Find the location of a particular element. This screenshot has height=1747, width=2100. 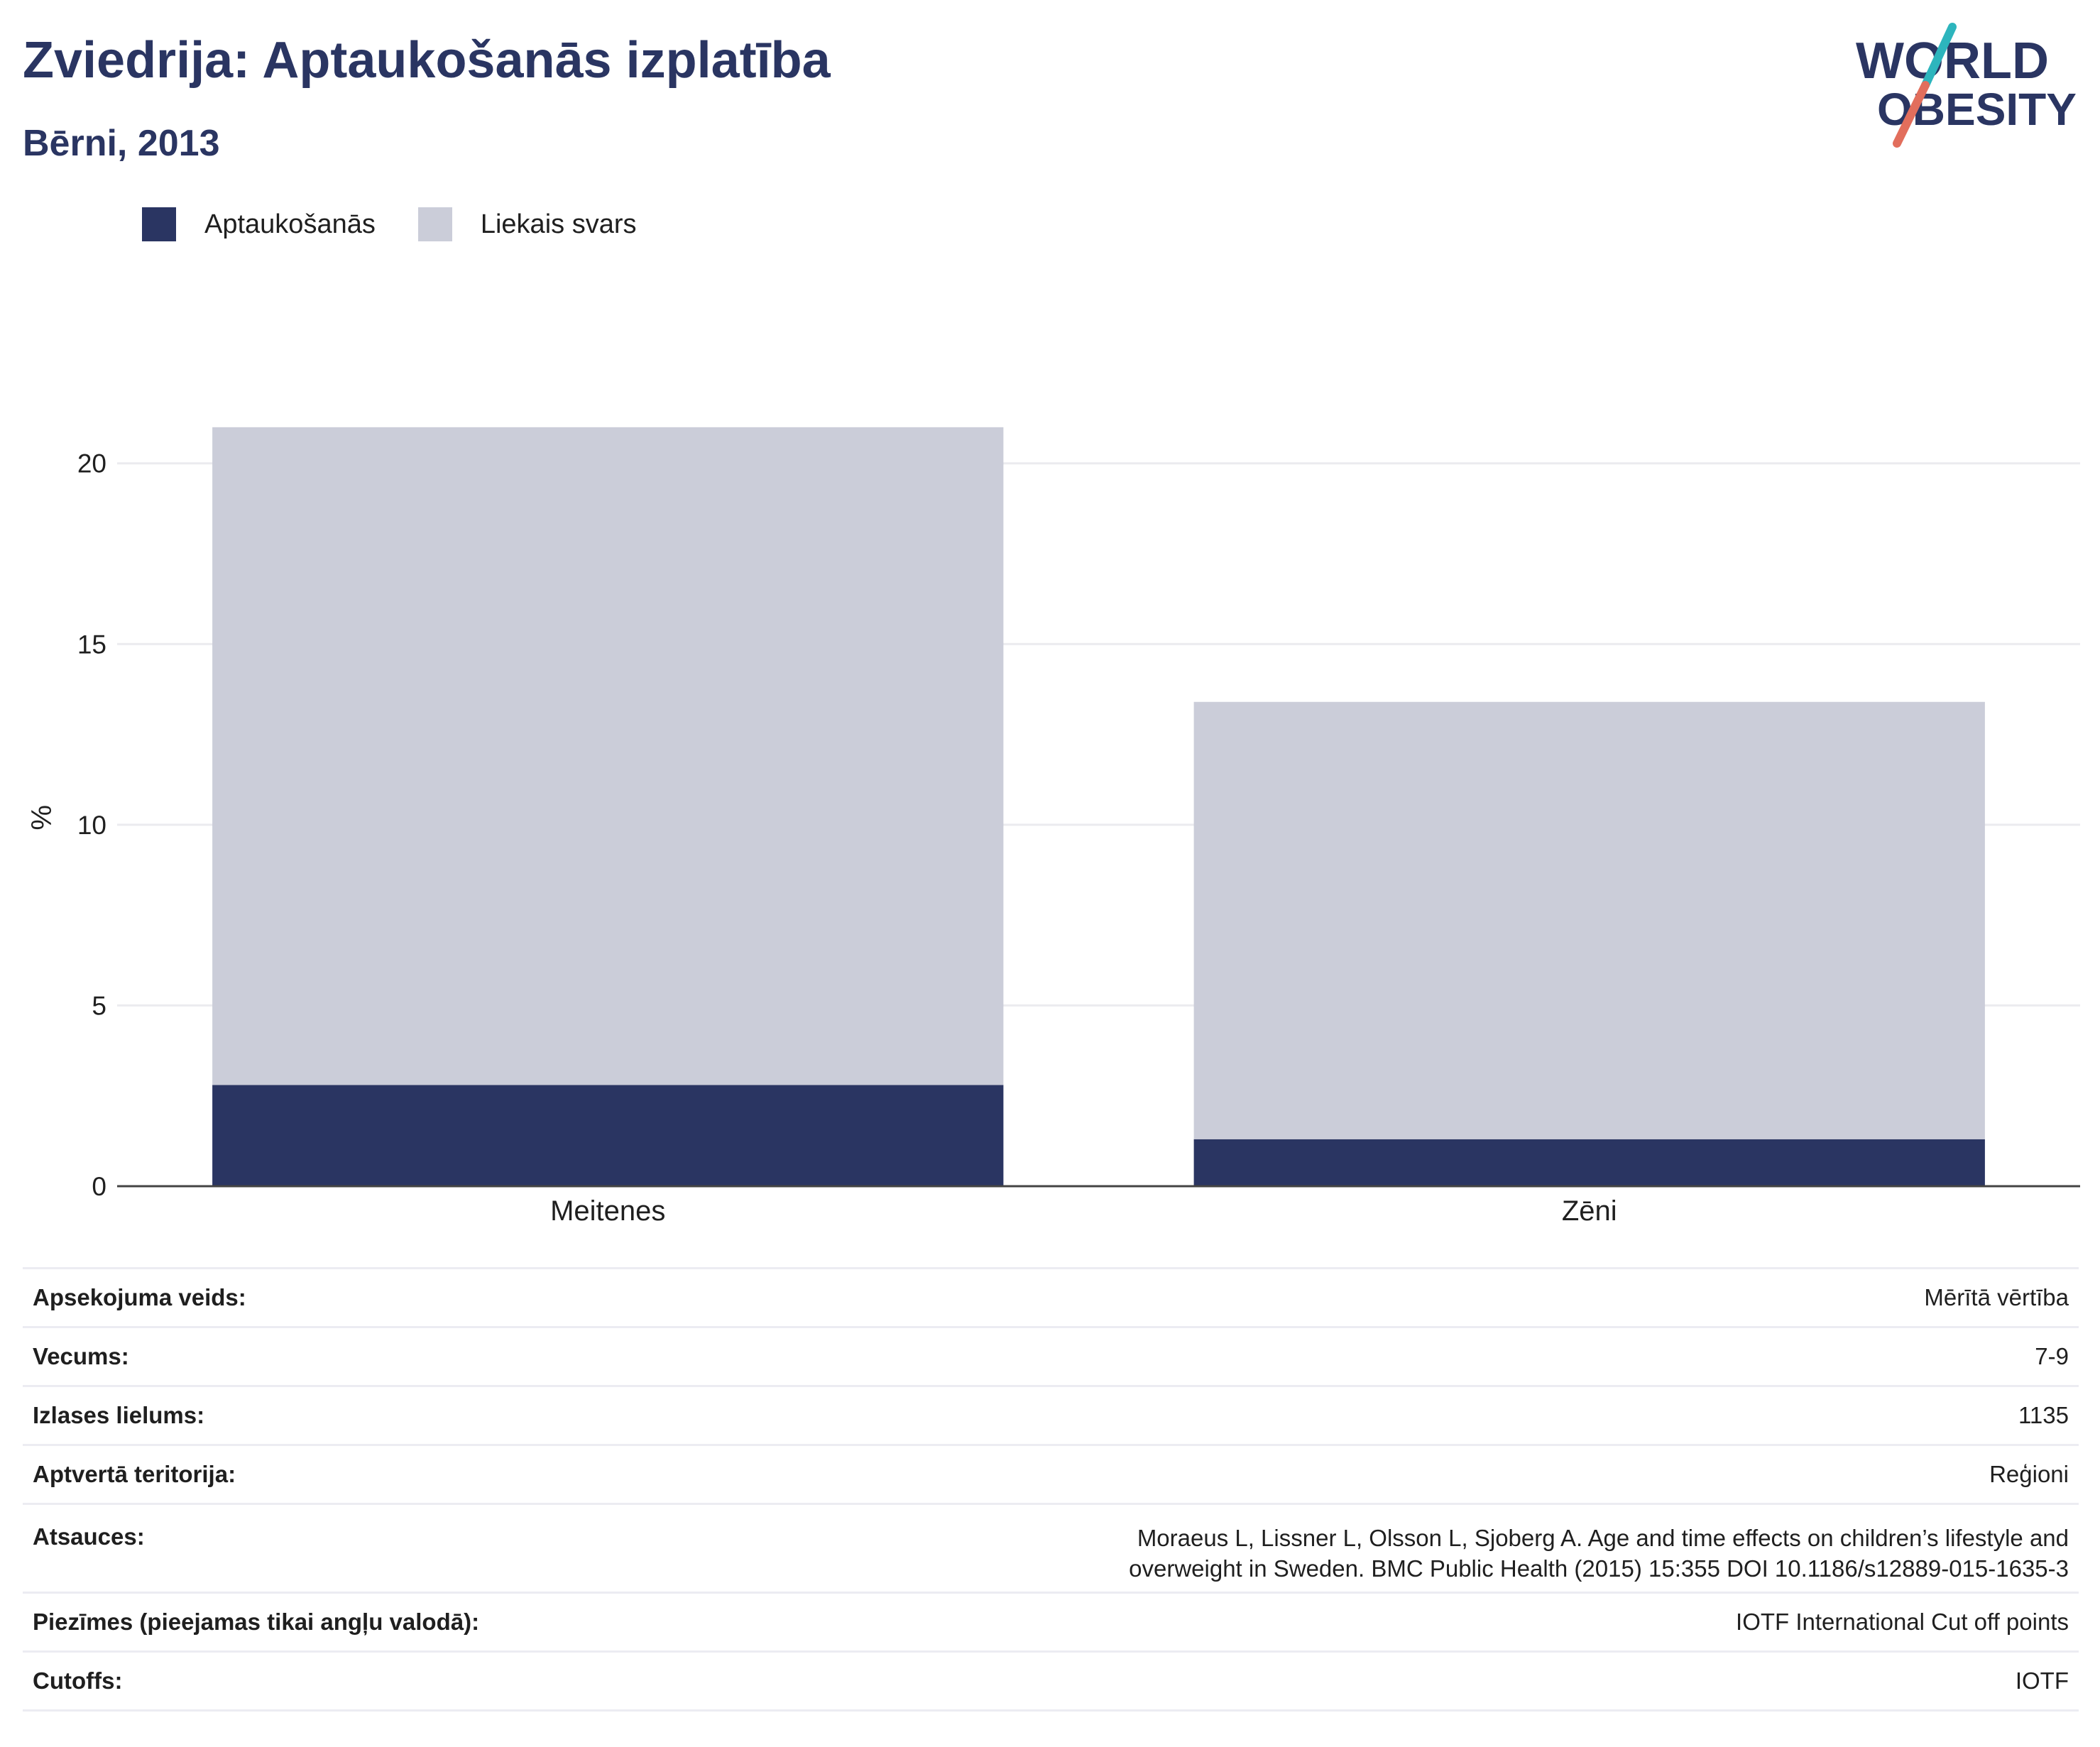

y-tick-label: 0 is located at coordinates (99, 1186).